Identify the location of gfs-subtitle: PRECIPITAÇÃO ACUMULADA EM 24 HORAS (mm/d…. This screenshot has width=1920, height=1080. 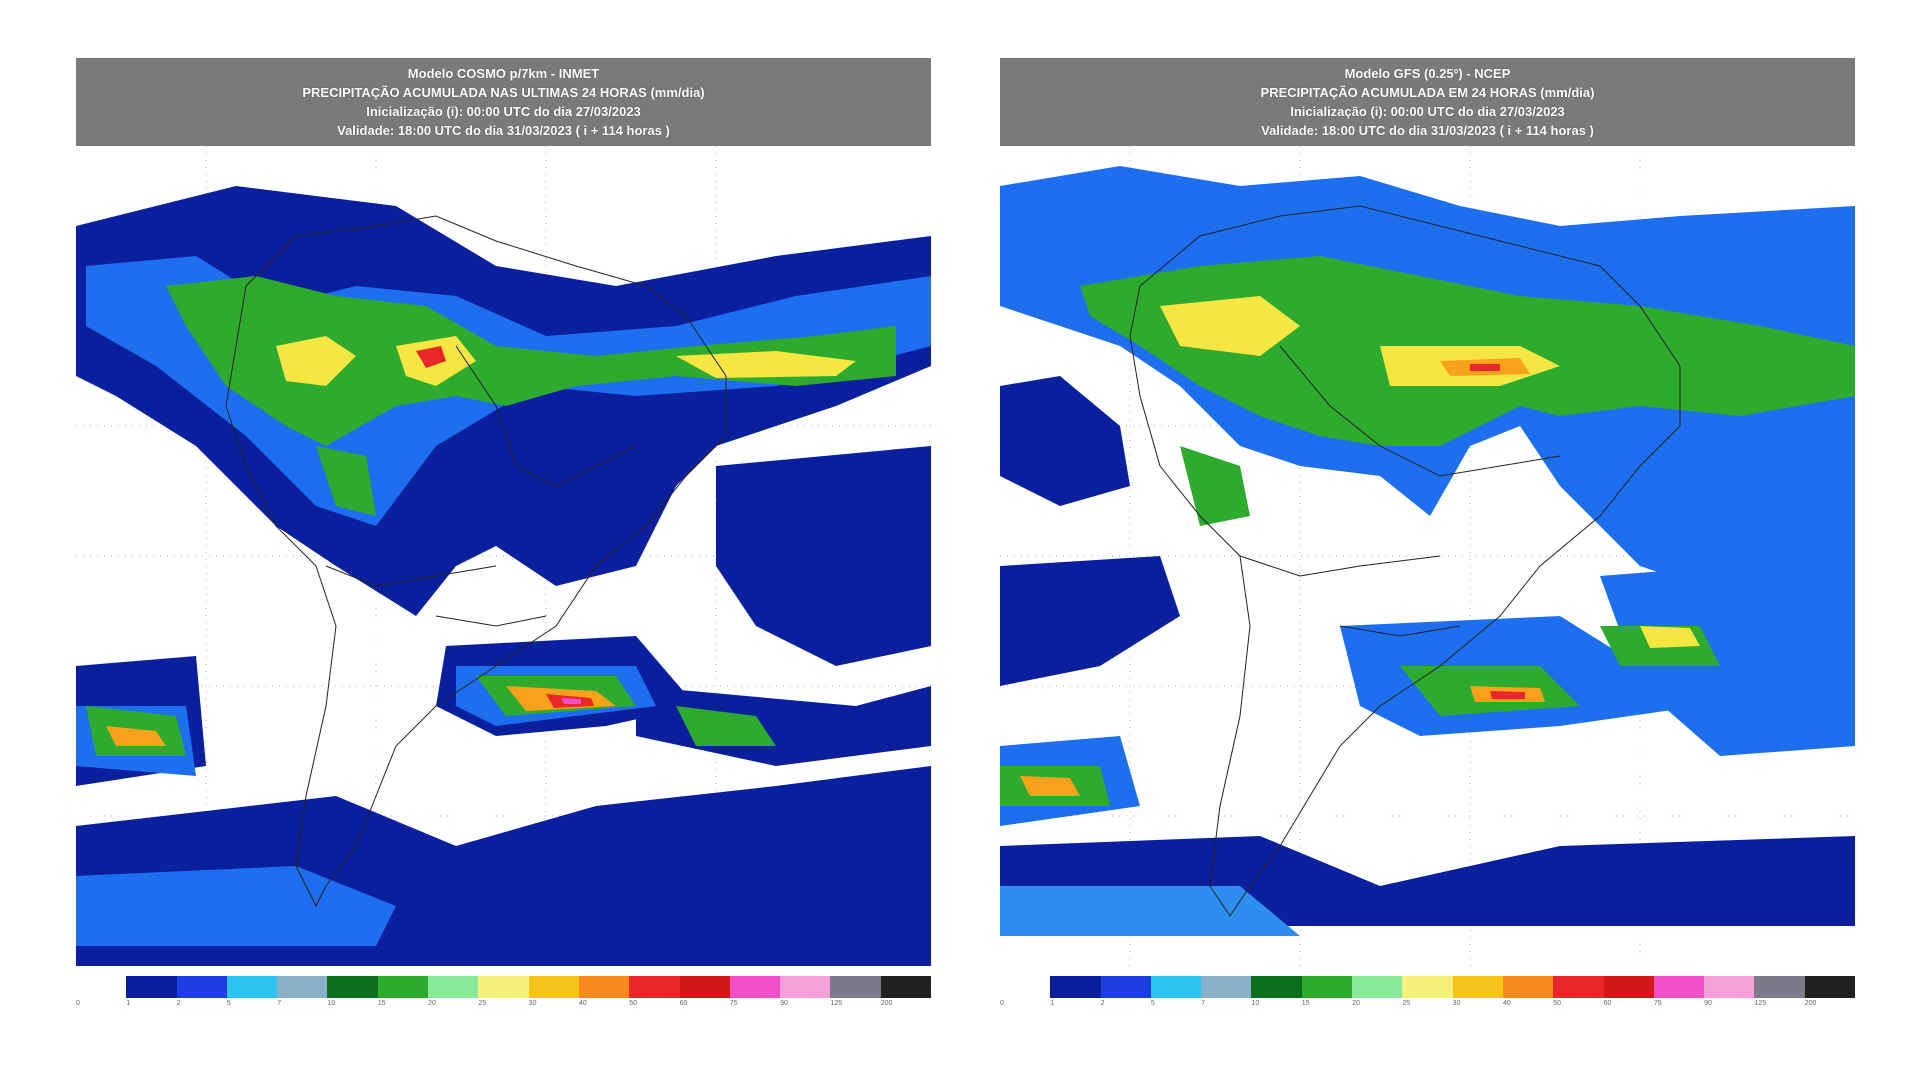
(1427, 92).